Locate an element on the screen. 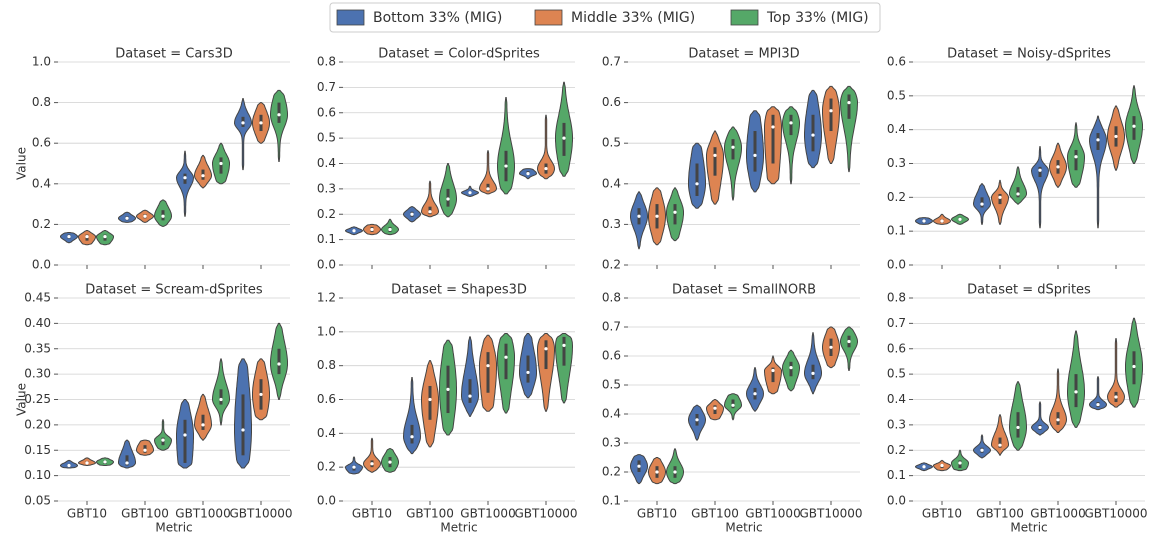 The width and height of the screenshot is (1156, 533). legend-label: Top 33% (MIG) is located at coordinates (817, 18).